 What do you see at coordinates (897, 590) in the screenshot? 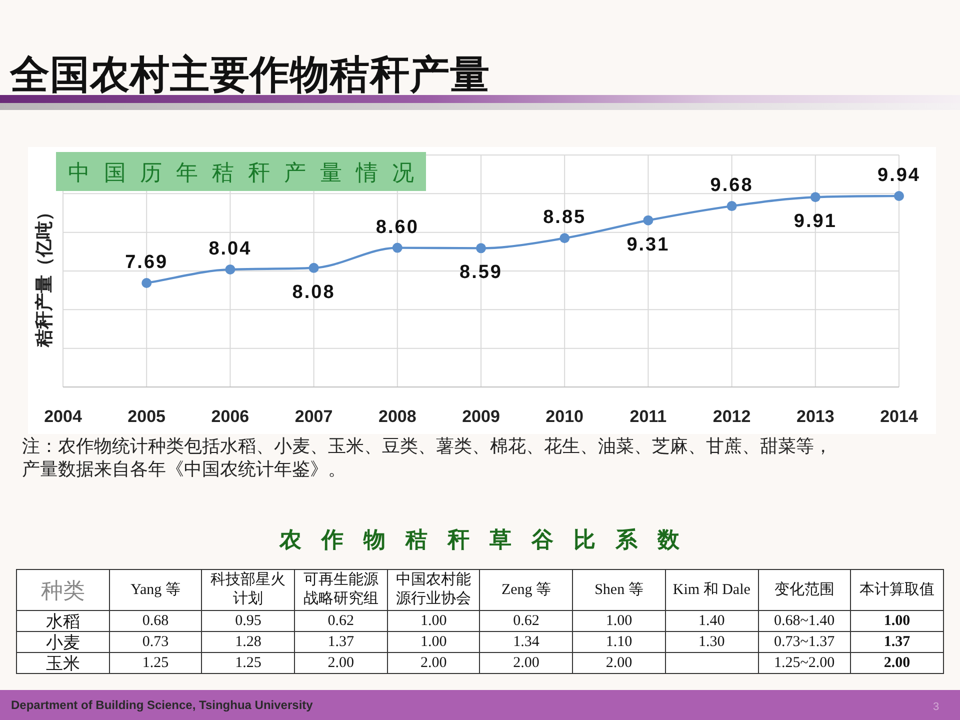
I see `category-label: 本计算取值` at bounding box center [897, 590].